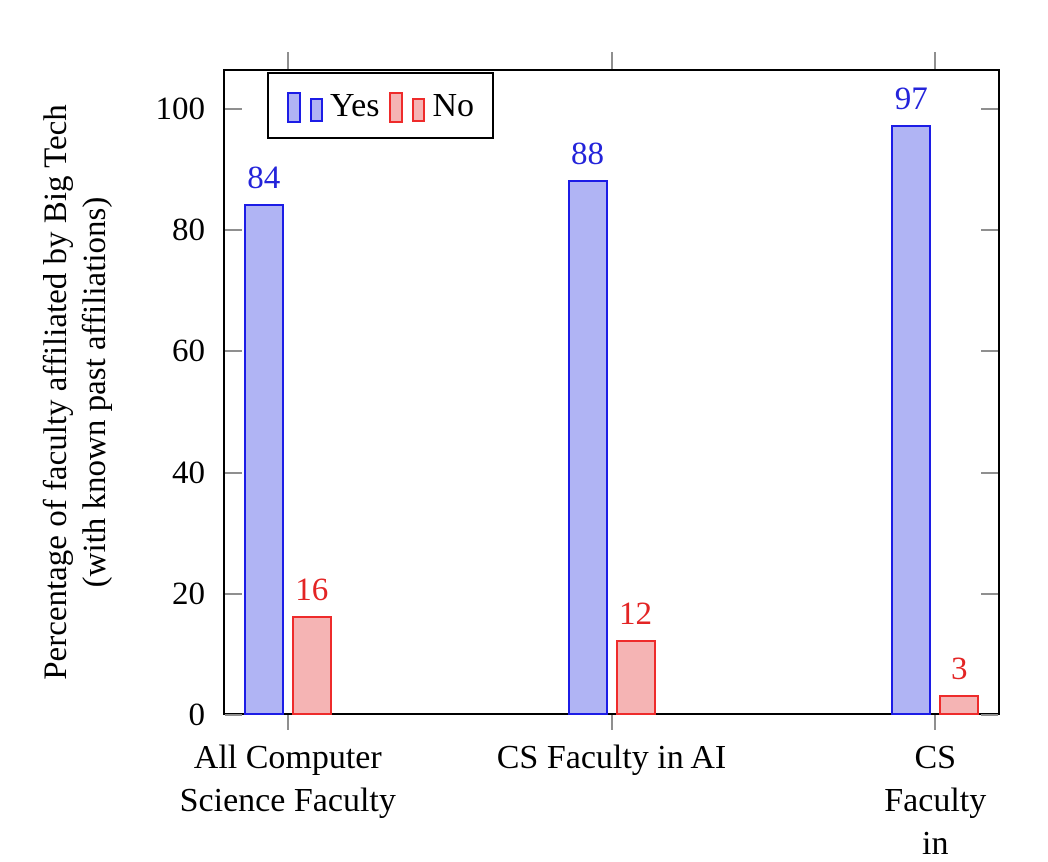  I want to click on legend-label-yes: Yes, so click(354, 105).